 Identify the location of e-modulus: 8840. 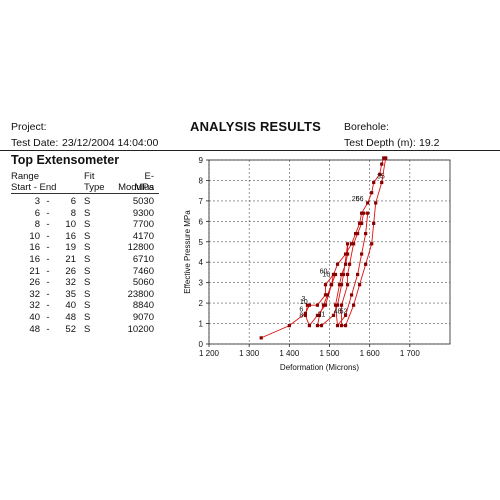
(143, 306).